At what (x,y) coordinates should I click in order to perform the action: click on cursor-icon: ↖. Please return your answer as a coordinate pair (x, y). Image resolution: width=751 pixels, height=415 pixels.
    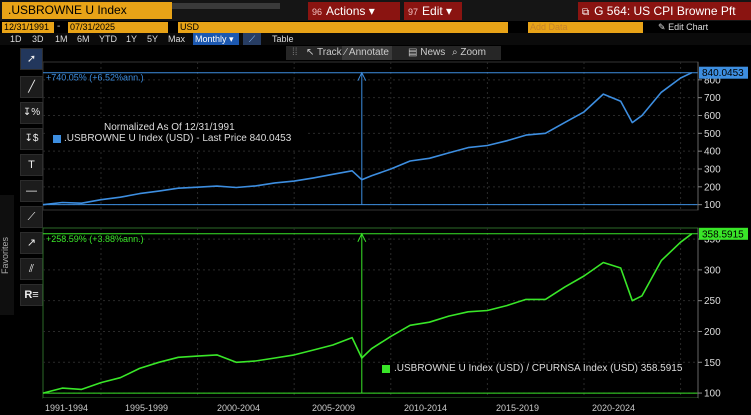
    Looking at the image, I should click on (310, 52).